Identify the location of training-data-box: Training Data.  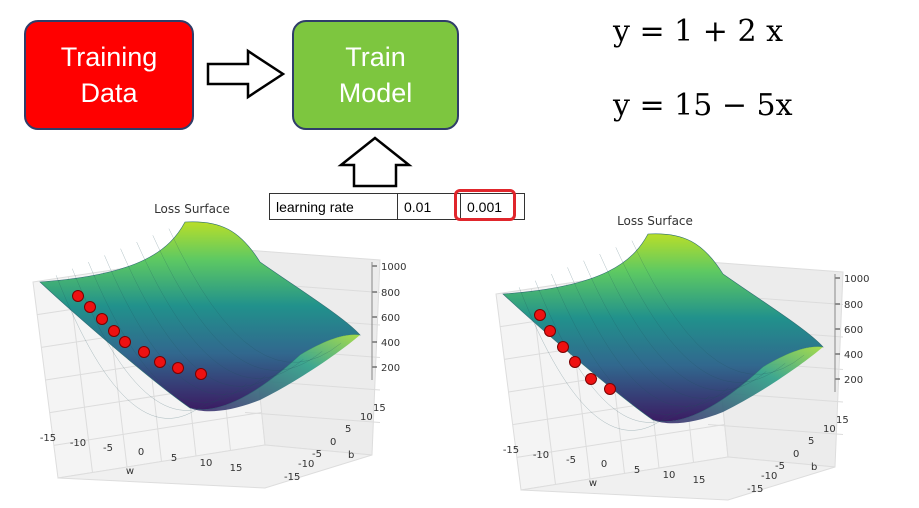
(109, 75).